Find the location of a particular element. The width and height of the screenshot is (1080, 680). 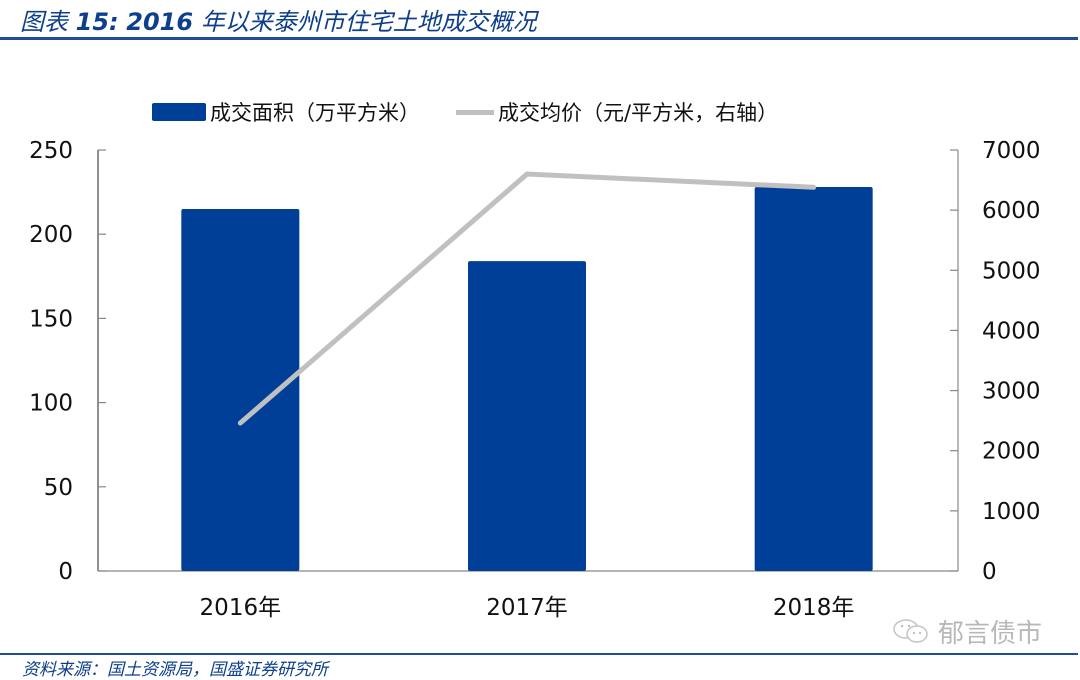

left-axis-tick-label: 150 is located at coordinates (51, 319).